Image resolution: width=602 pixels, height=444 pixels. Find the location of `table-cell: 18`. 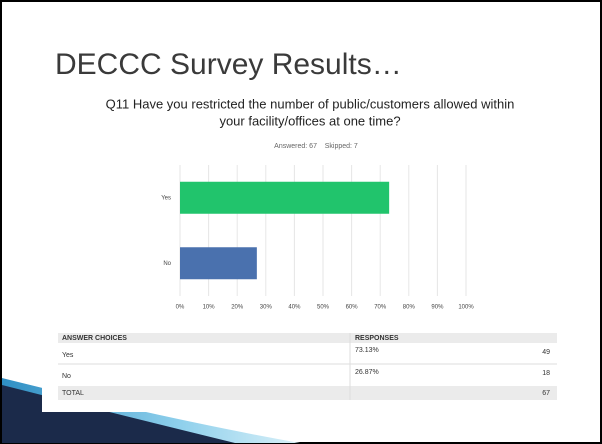

table-cell: 18 is located at coordinates (546, 373).